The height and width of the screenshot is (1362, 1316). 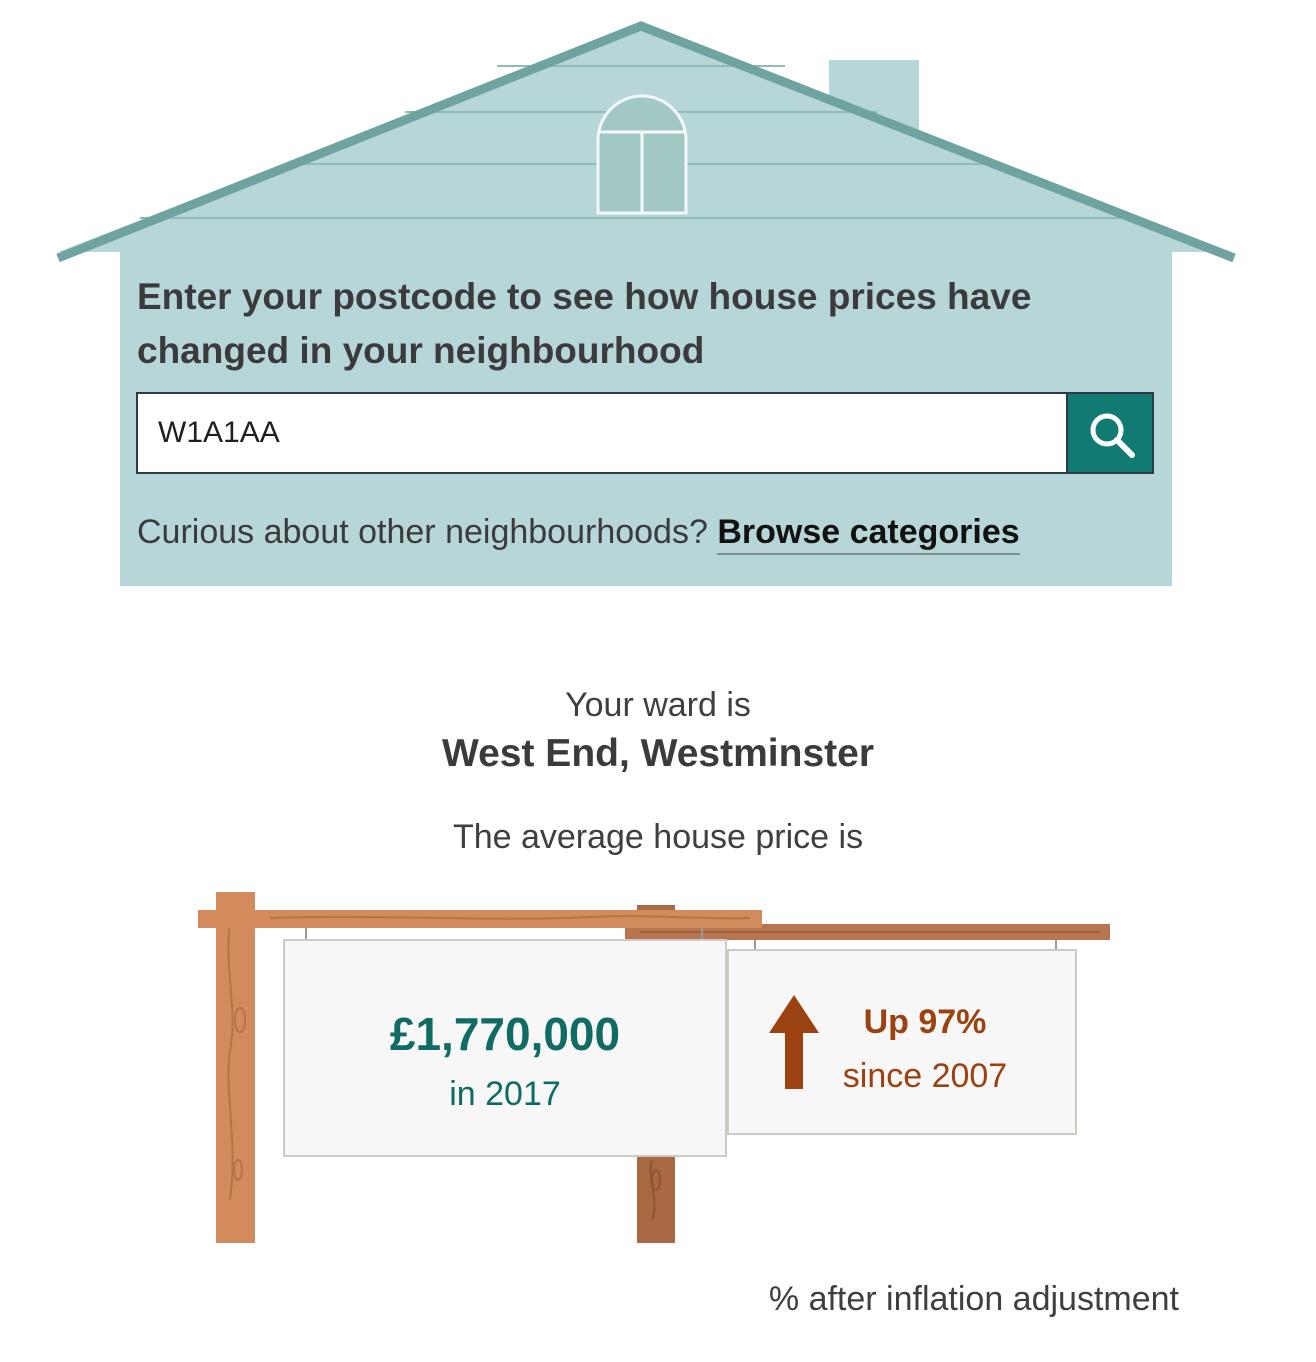 What do you see at coordinates (794, 1042) in the screenshot?
I see `arrow-up-icon` at bounding box center [794, 1042].